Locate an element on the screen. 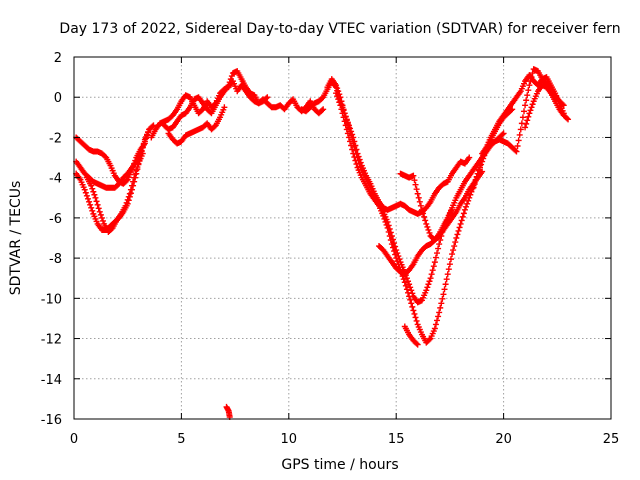 The height and width of the screenshot is (480, 640). y-tick-label: -4 is located at coordinates (55, 179).